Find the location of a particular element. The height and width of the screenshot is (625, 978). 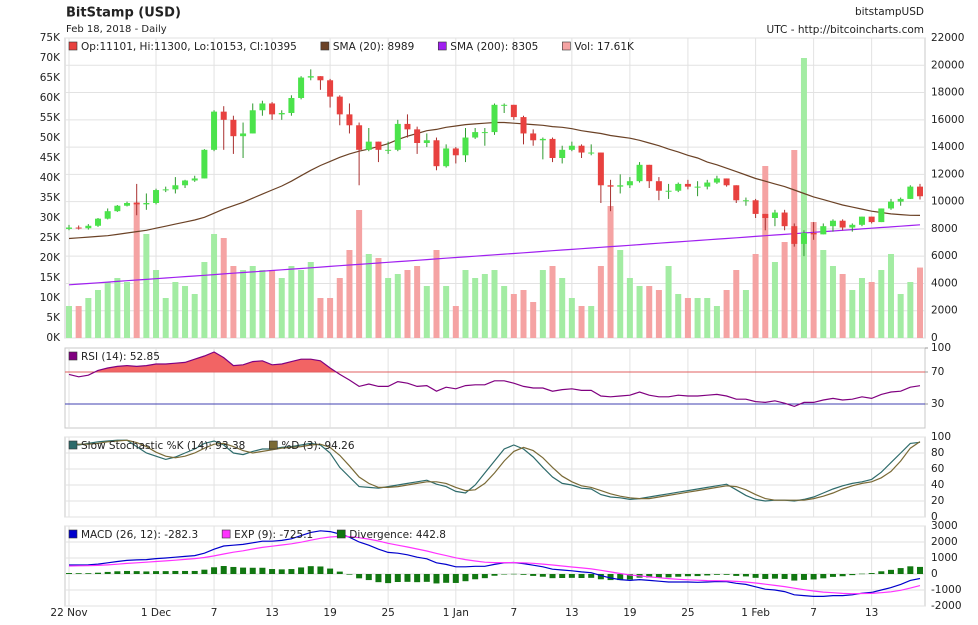

chart-title: BitStamp (USD) is located at coordinates (123, 13).